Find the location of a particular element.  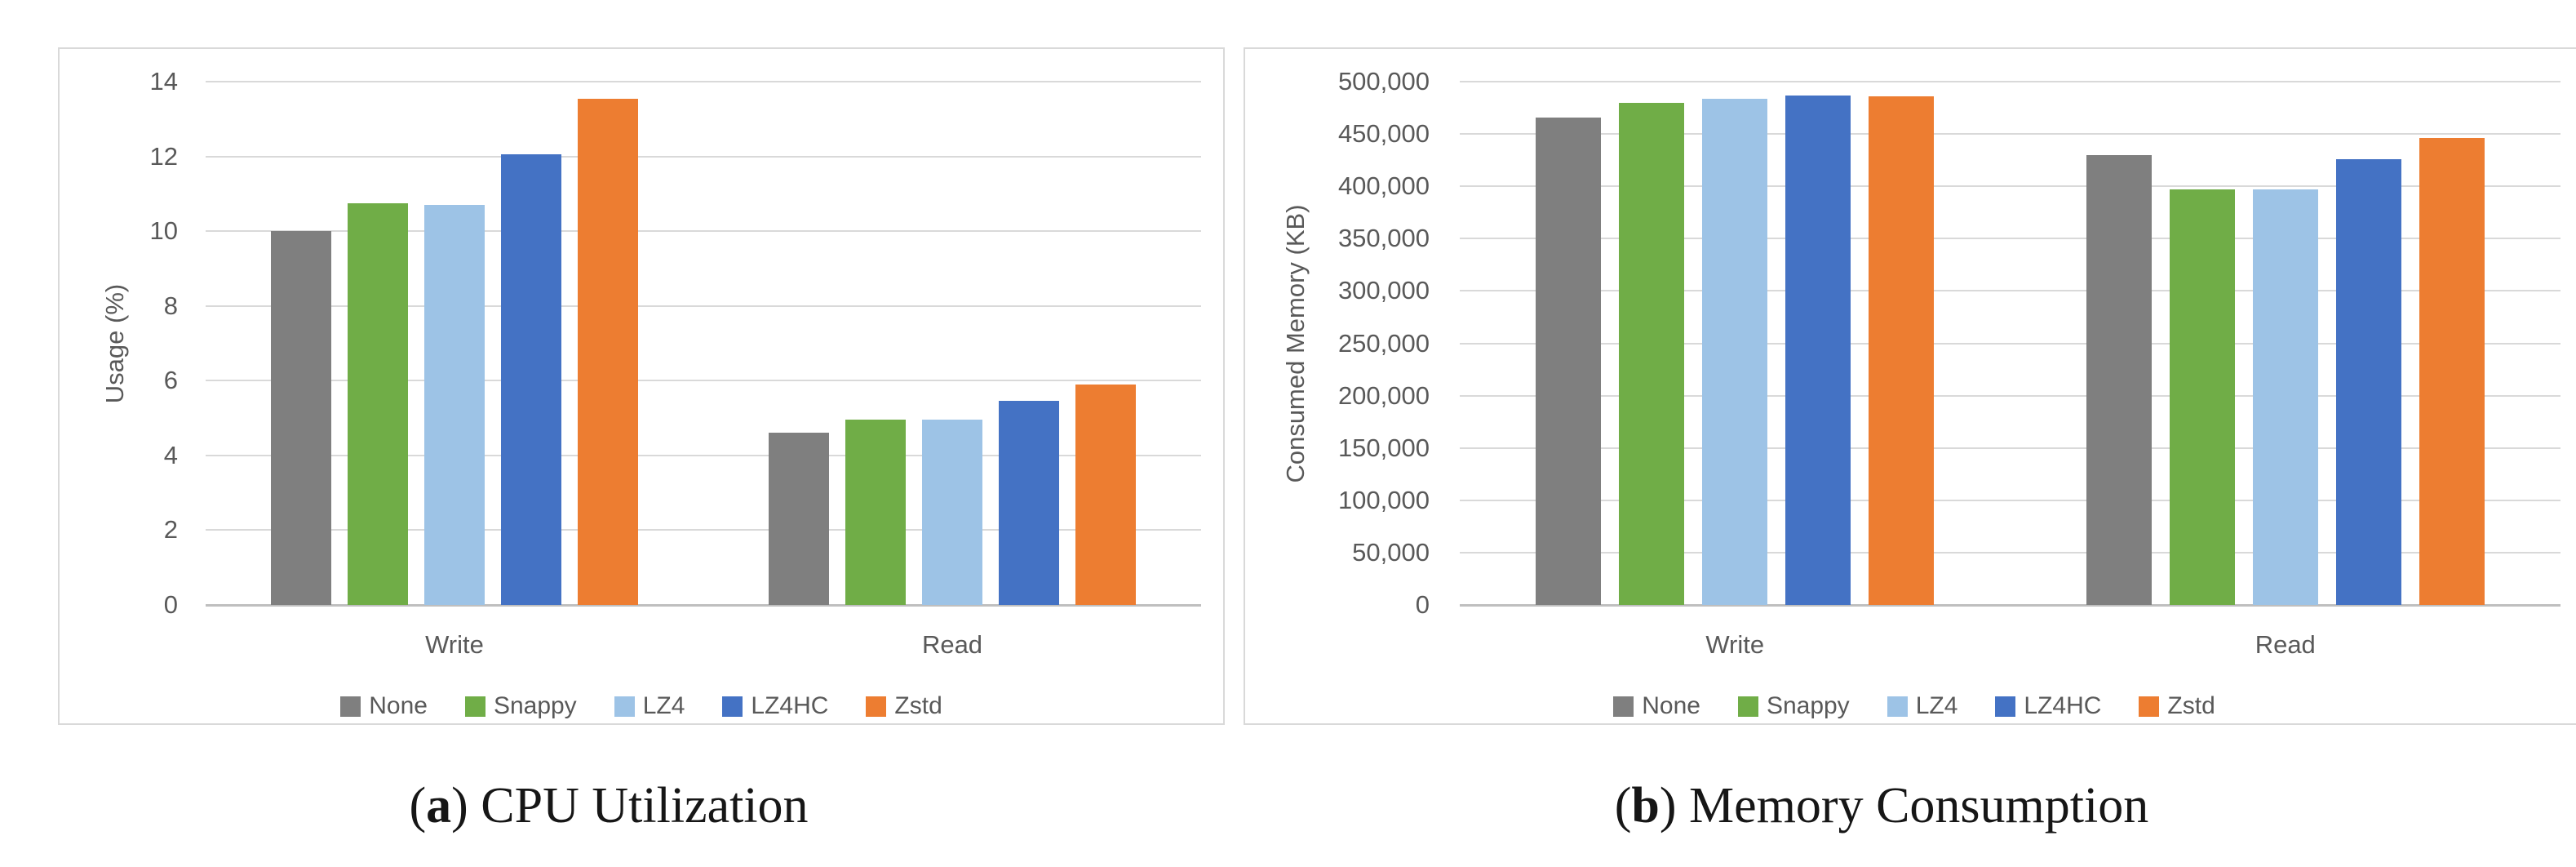

y-tick-label: 500,000 is located at coordinates (1383, 81).